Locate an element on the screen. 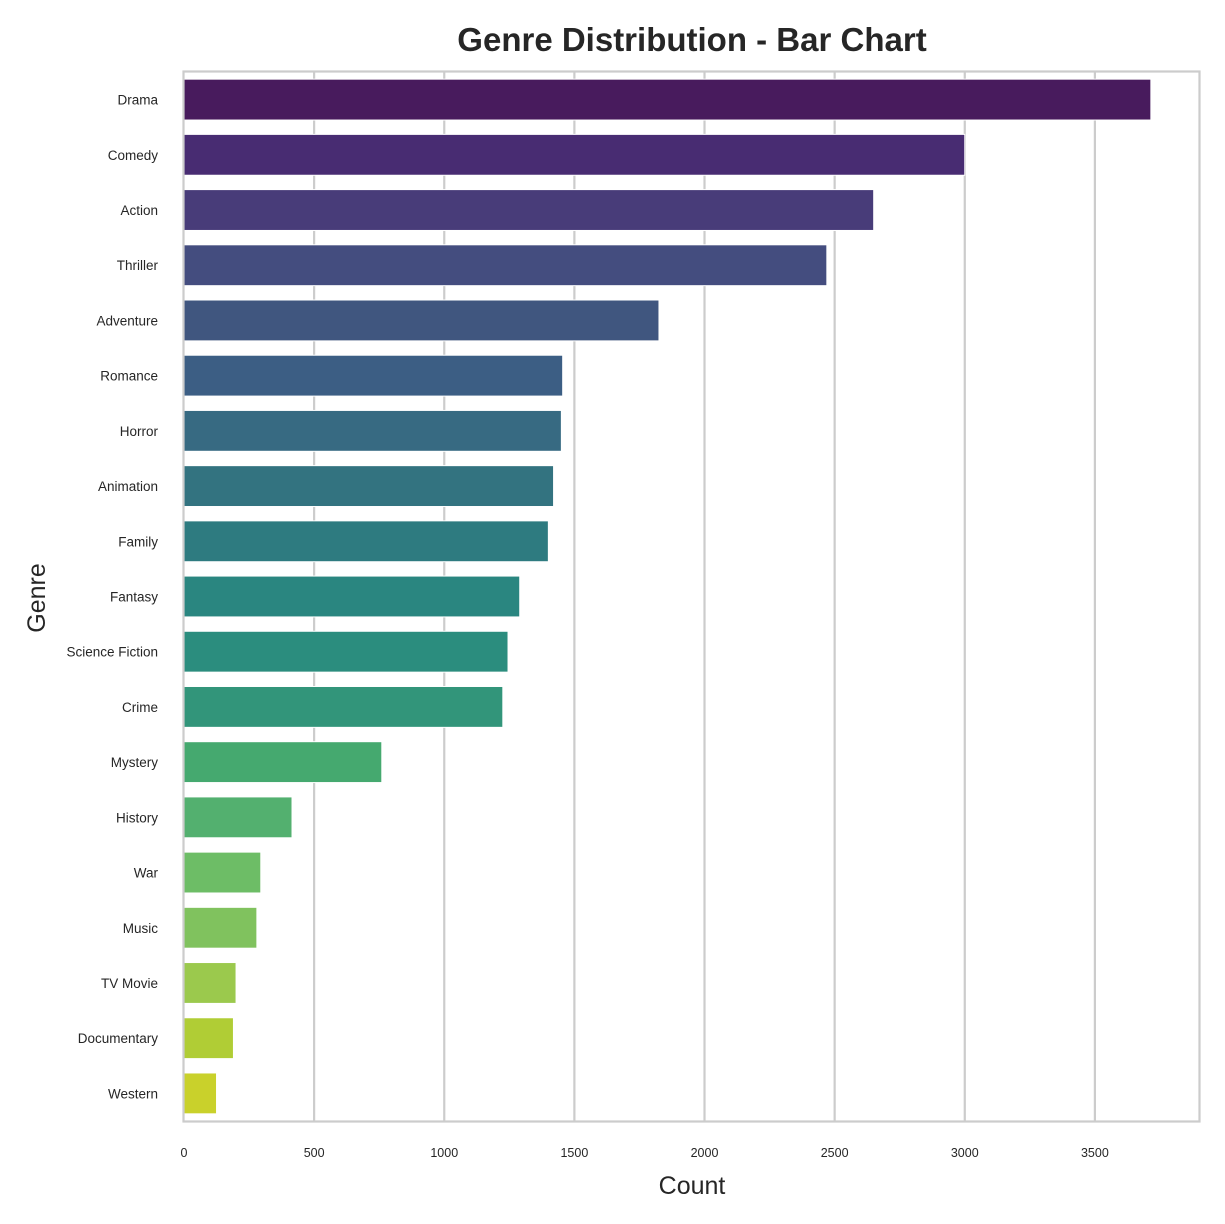 This screenshot has width=1225, height=1224. bar-documentary is located at coordinates (208, 1038).